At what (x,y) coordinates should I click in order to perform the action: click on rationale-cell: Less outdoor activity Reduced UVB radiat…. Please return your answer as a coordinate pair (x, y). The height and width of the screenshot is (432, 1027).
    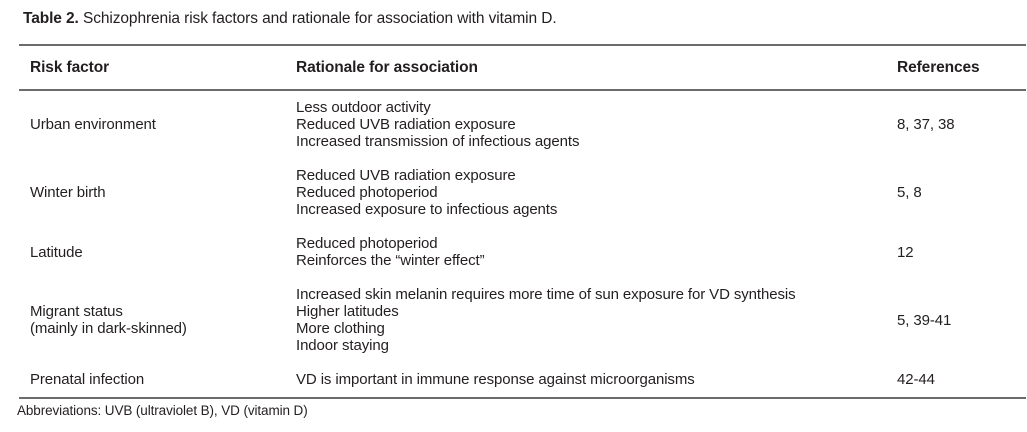
    Looking at the image, I should click on (596, 124).